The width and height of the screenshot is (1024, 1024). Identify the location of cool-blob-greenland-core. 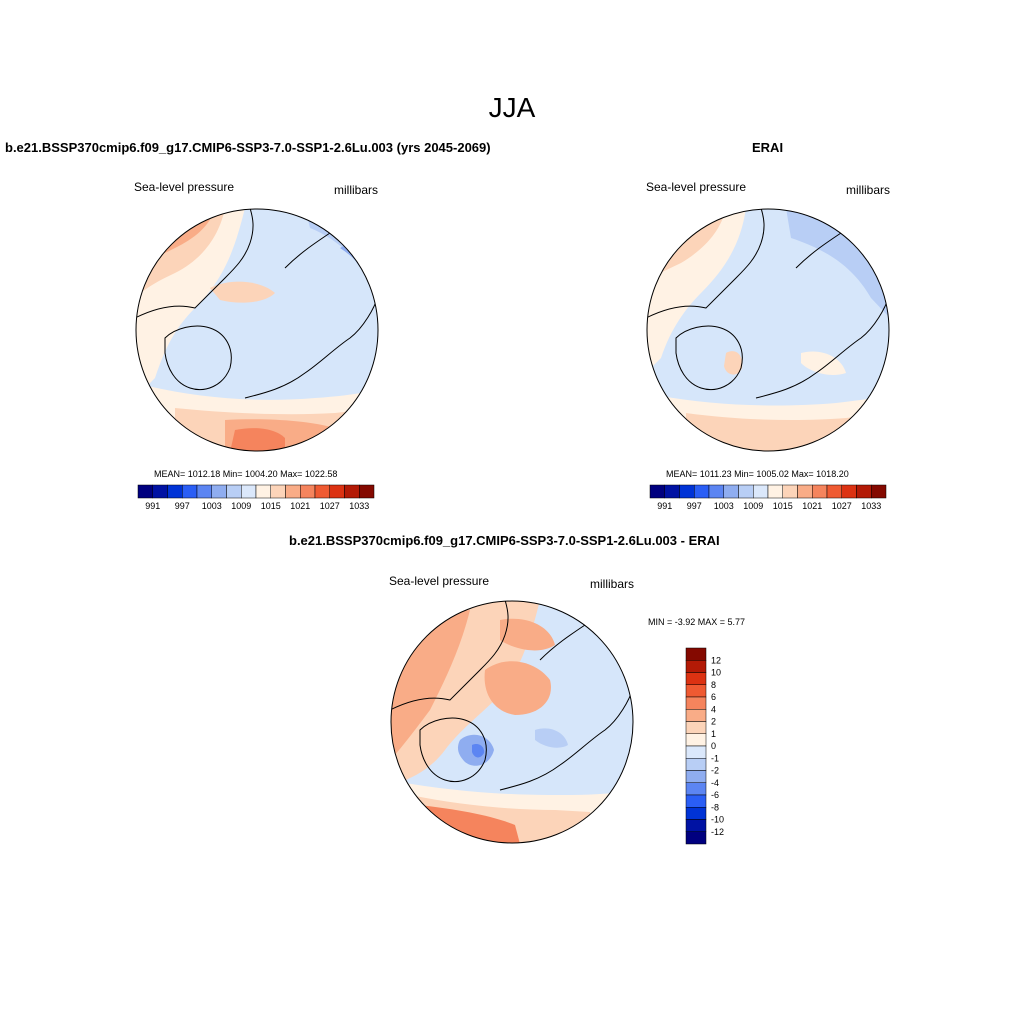
(478, 750).